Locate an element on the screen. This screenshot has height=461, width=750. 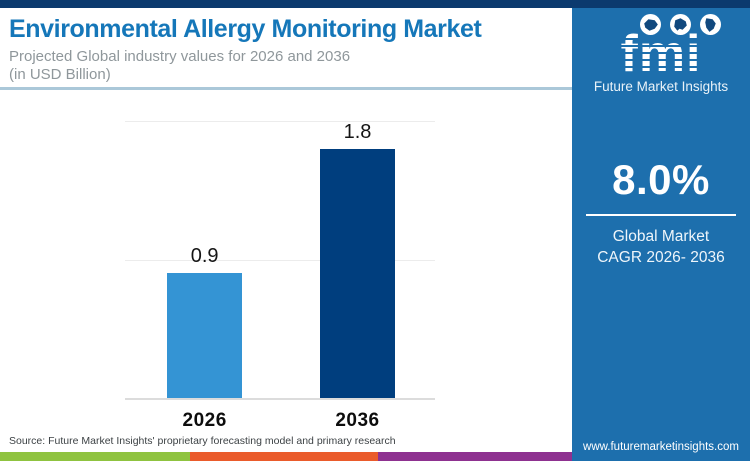
bar-2036 is located at coordinates (357, 273).